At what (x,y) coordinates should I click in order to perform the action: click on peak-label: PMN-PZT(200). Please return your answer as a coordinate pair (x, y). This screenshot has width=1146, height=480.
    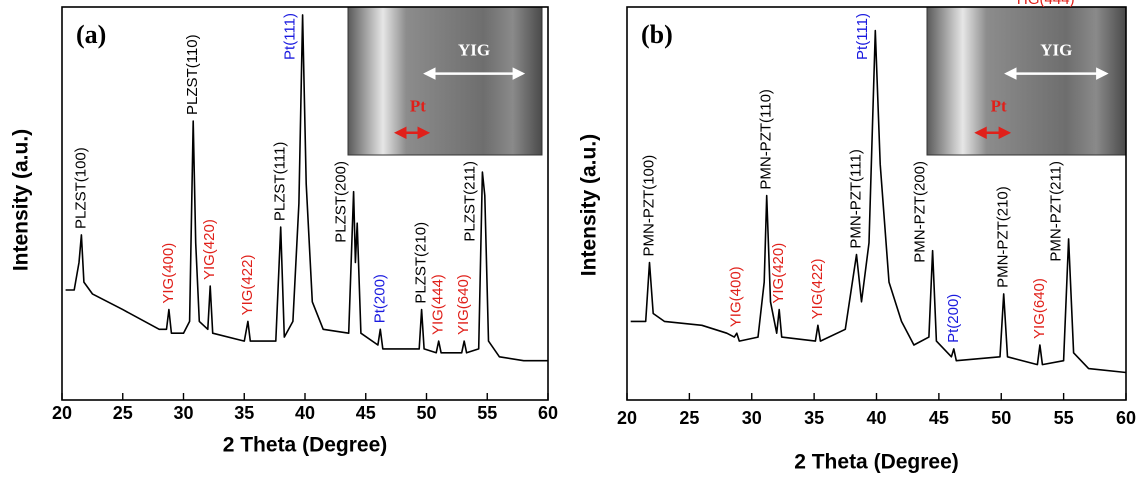
    Looking at the image, I should click on (920, 212).